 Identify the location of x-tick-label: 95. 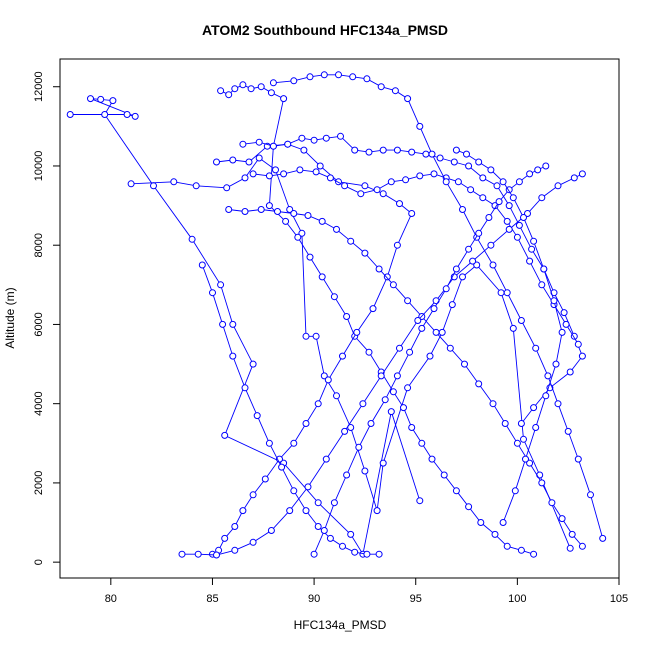
(416, 599).